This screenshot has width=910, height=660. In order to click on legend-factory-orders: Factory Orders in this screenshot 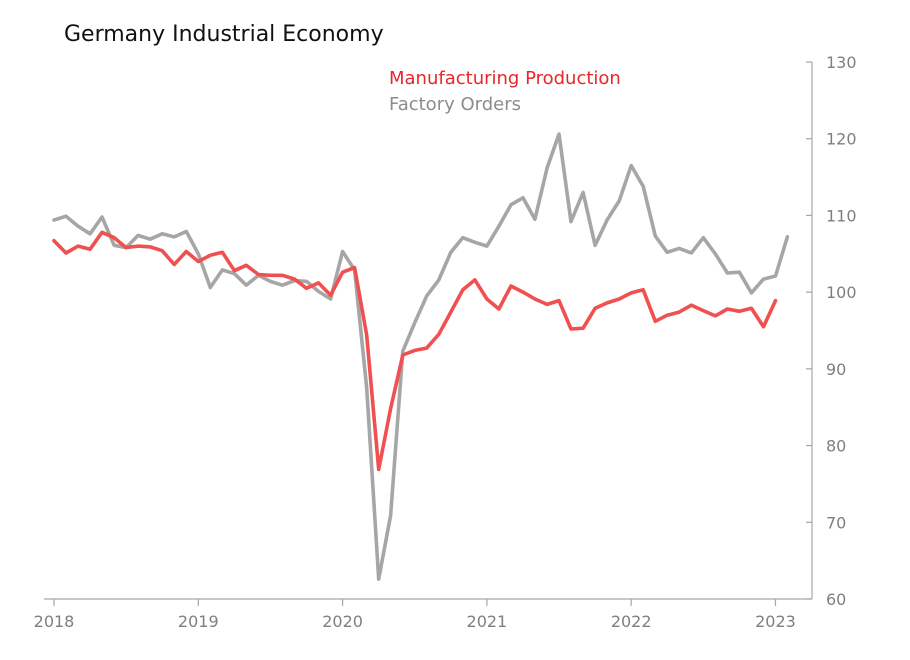, I will do `click(455, 104)`.